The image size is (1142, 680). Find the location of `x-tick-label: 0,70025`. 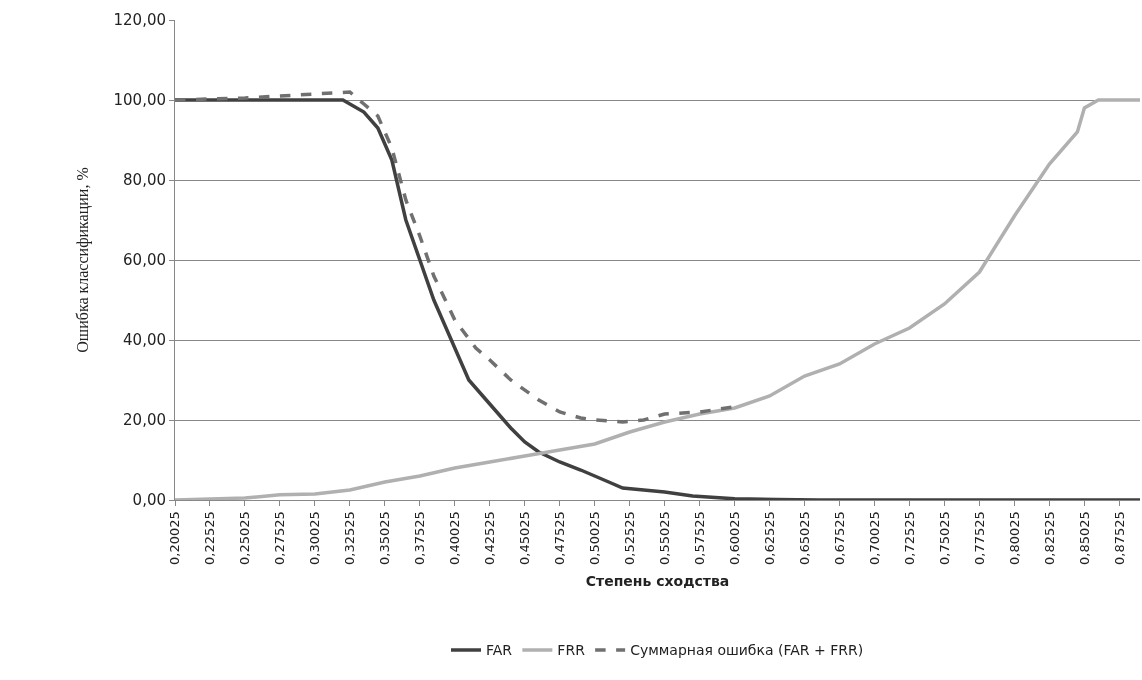

x-tick-label: 0,70025 is located at coordinates (874, 538).